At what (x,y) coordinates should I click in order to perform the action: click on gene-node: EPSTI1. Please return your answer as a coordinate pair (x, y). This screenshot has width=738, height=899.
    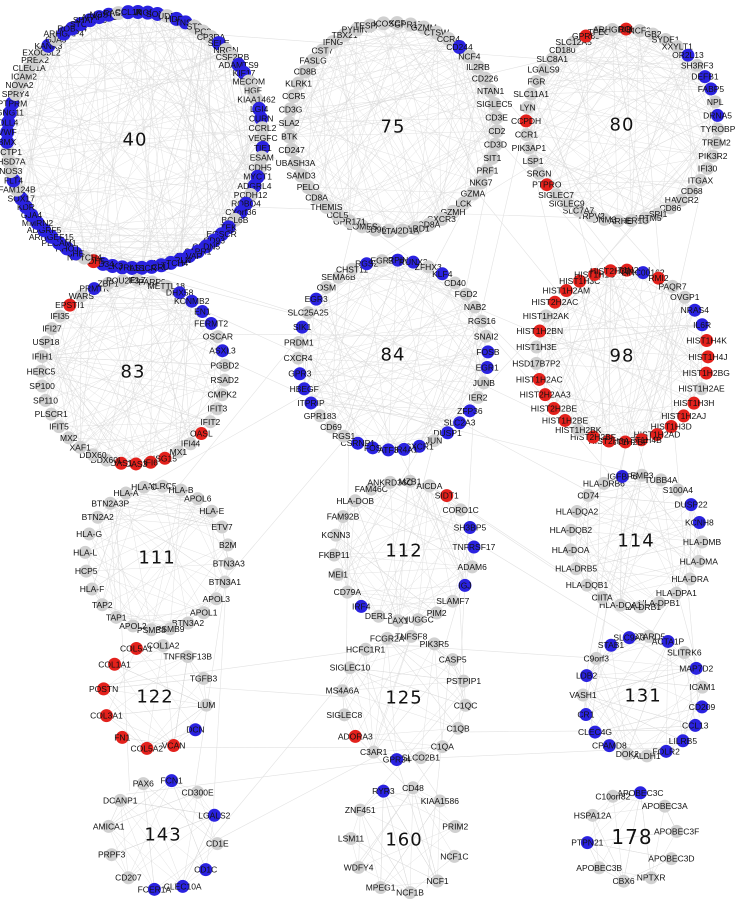
    Looking at the image, I should click on (70, 305).